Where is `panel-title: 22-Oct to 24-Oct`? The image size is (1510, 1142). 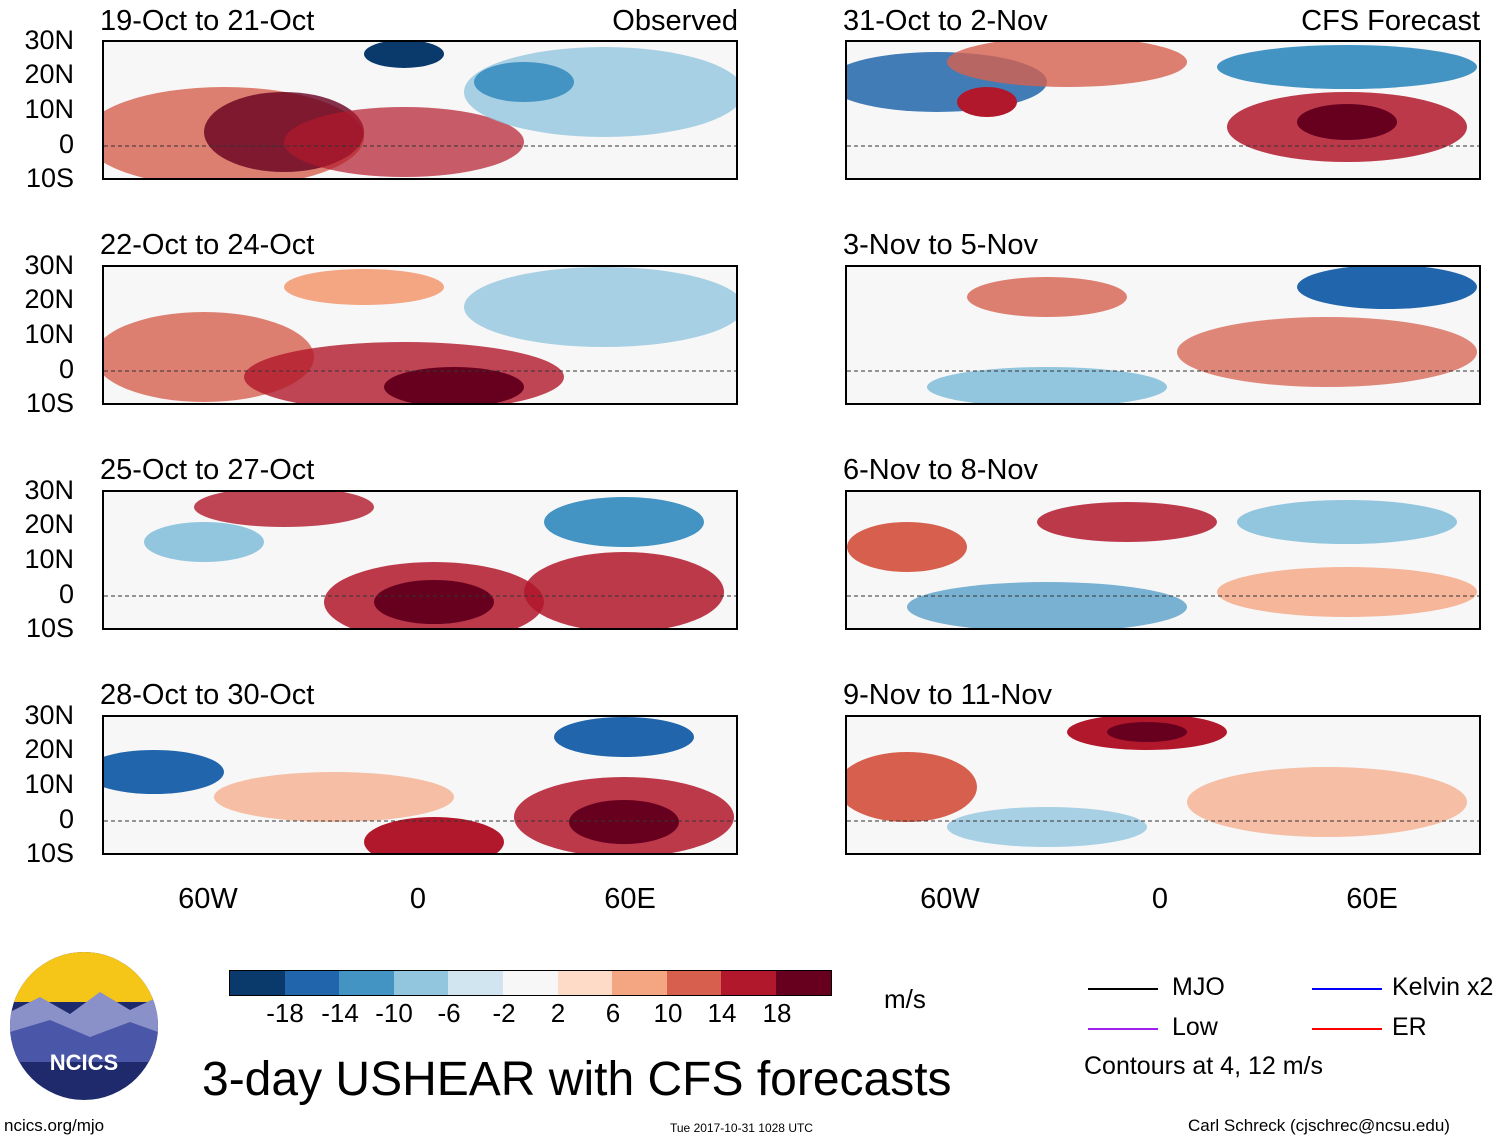
panel-title: 22-Oct to 24-Oct is located at coordinates (207, 245).